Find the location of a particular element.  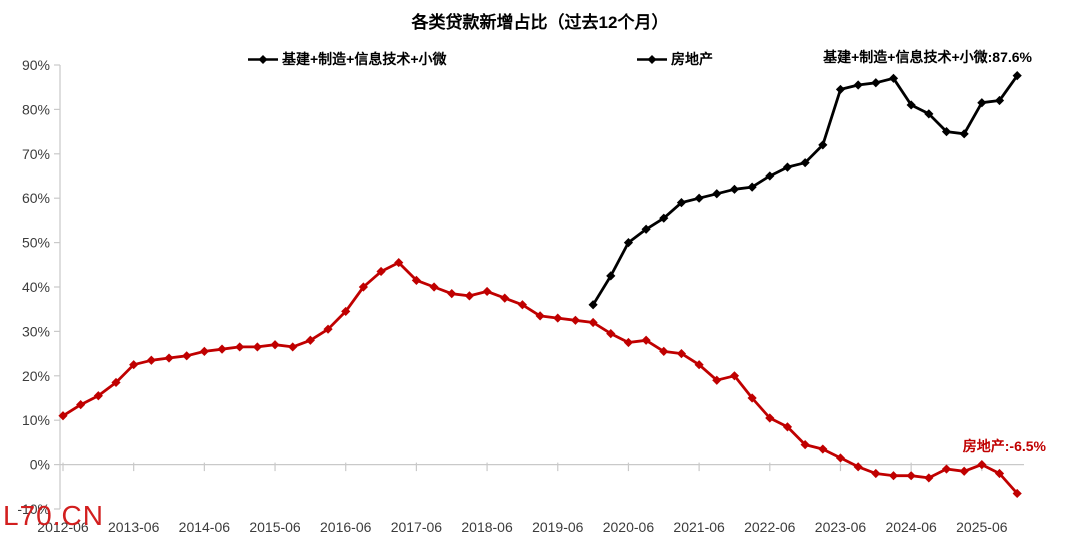

x-tick-label: 2024-06 is located at coordinates (911, 527).